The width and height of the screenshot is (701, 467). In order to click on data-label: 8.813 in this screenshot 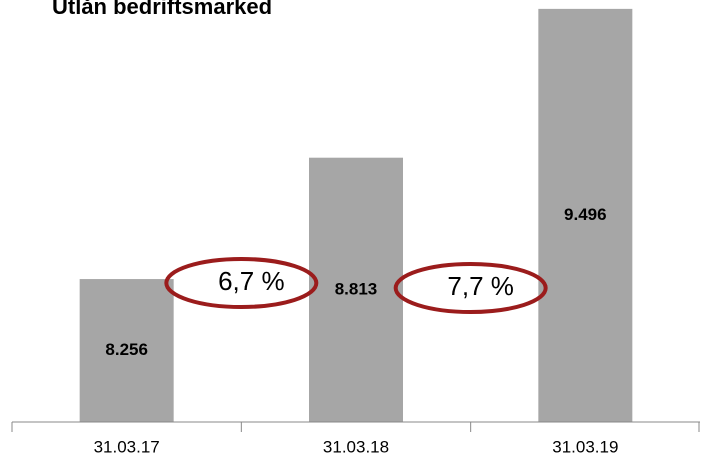, I will do `click(356, 288)`.